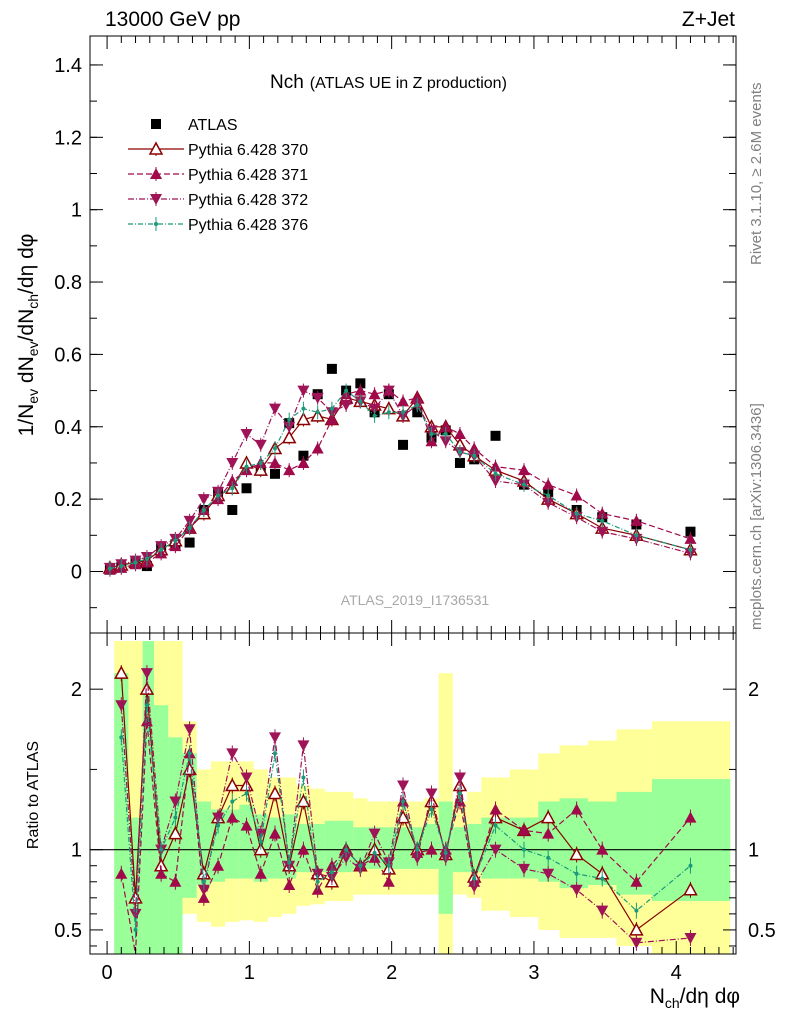 The width and height of the screenshot is (786, 1024). What do you see at coordinates (218, 200) in the screenshot?
I see `legend-entry-p372: Pythia 6.428 372` at bounding box center [218, 200].